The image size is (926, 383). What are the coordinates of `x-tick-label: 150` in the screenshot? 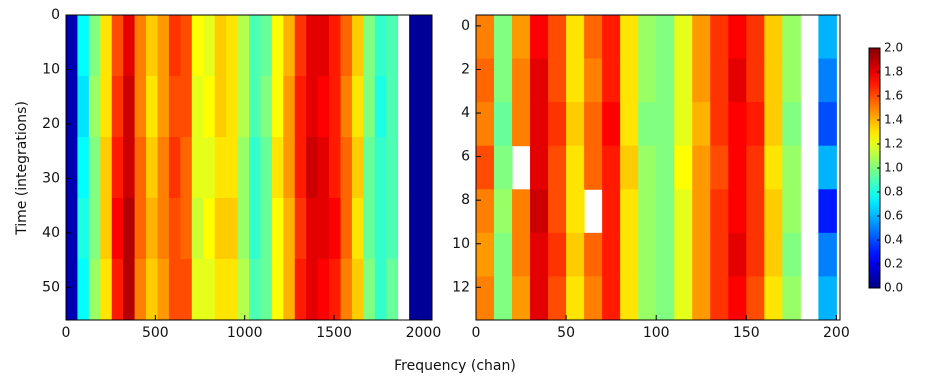 It's located at (746, 333).